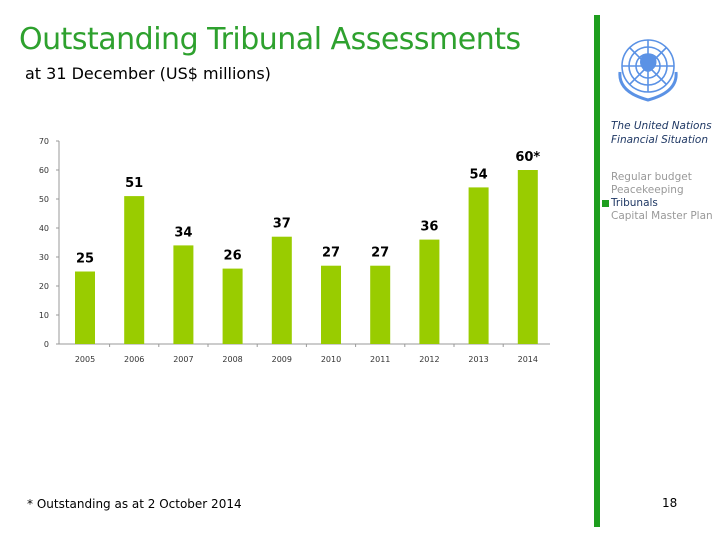 Image resolution: width=720 pixels, height=540 pixels. I want to click on divider, so click(597, 271).